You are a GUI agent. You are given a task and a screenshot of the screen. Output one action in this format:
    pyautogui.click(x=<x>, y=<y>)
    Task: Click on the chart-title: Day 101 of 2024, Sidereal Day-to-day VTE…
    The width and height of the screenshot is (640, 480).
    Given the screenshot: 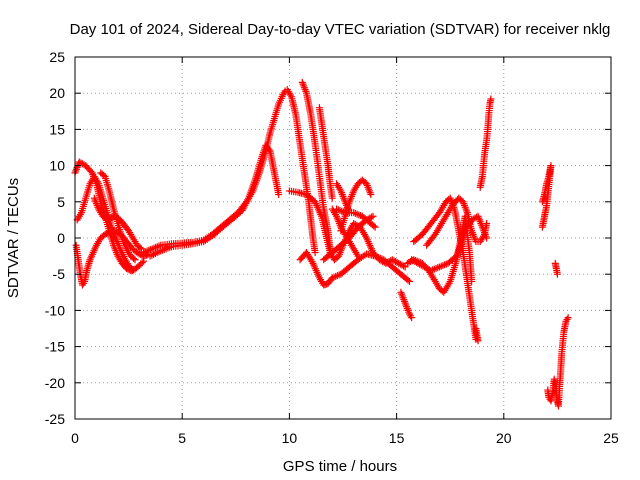 What is the action you would take?
    pyautogui.click(x=340, y=29)
    